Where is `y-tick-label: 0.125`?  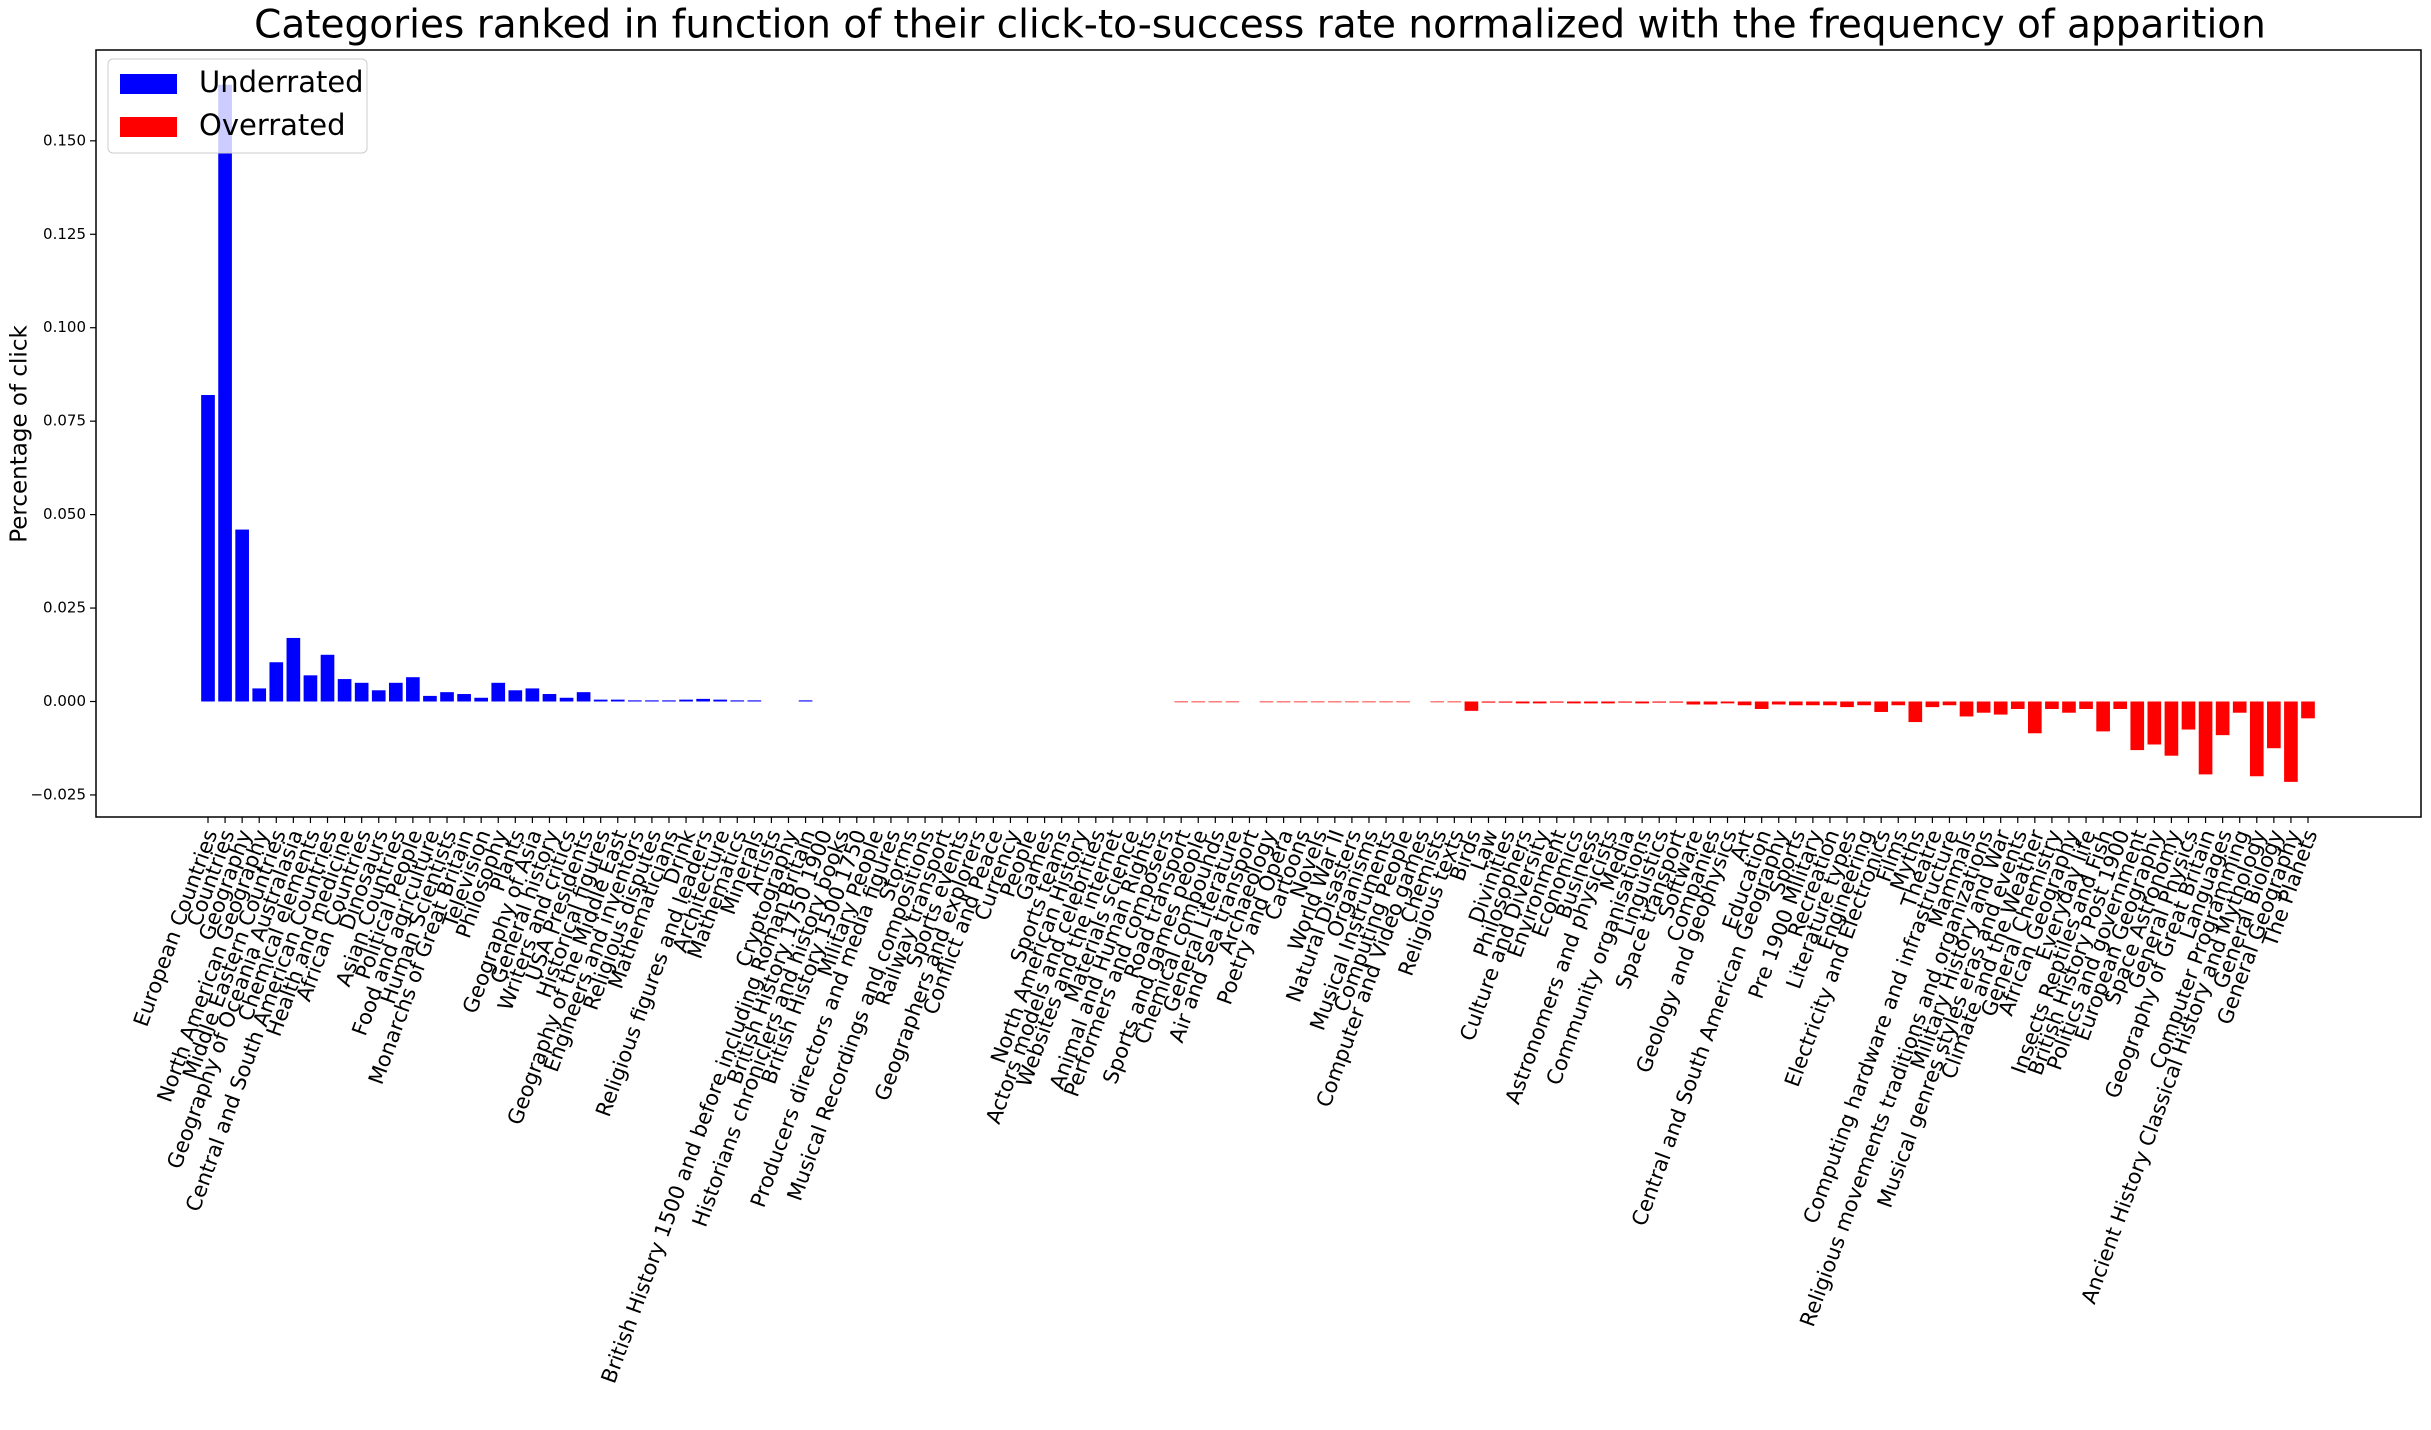
y-tick-label: 0.125 is located at coordinates (64, 234).